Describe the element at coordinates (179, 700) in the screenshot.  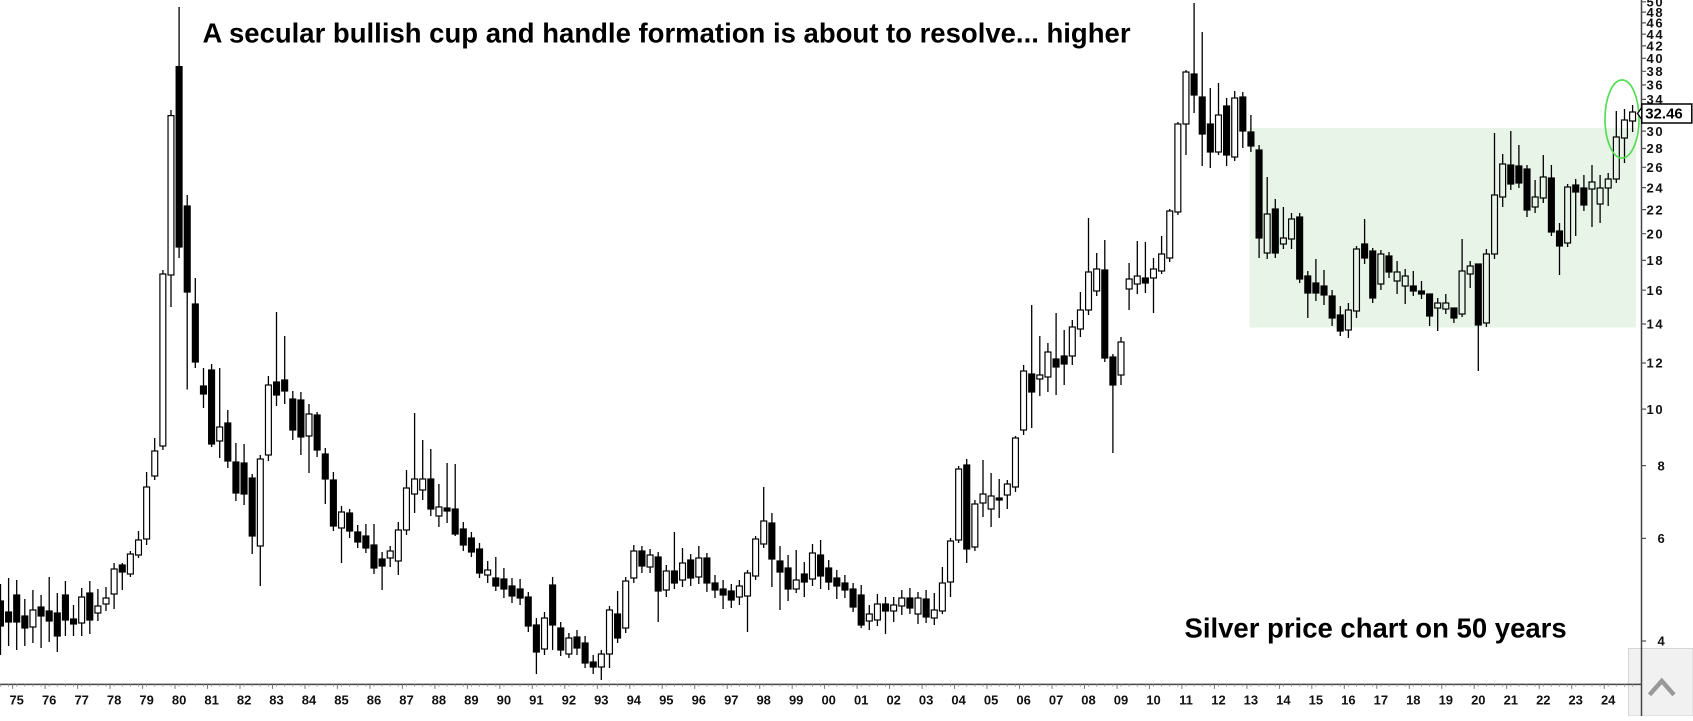
I see `svg-text: 80` at that location.